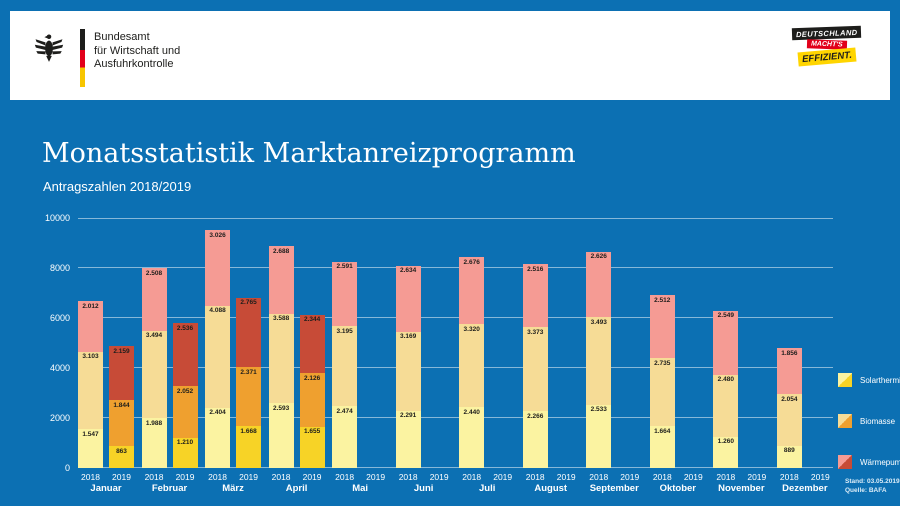 The image size is (900, 506). Describe the element at coordinates (677, 488) in the screenshot. I see `month-label: Oktober` at that location.